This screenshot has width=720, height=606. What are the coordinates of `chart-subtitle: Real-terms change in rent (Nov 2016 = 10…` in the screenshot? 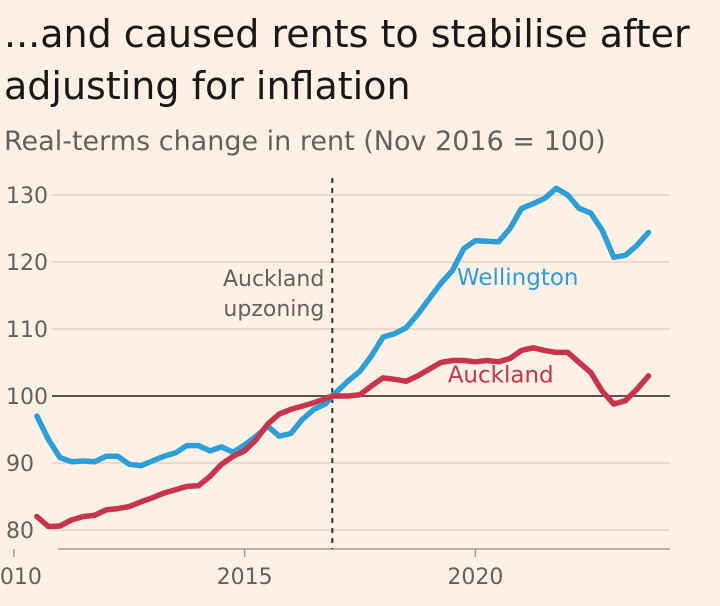 It's located at (305, 141).